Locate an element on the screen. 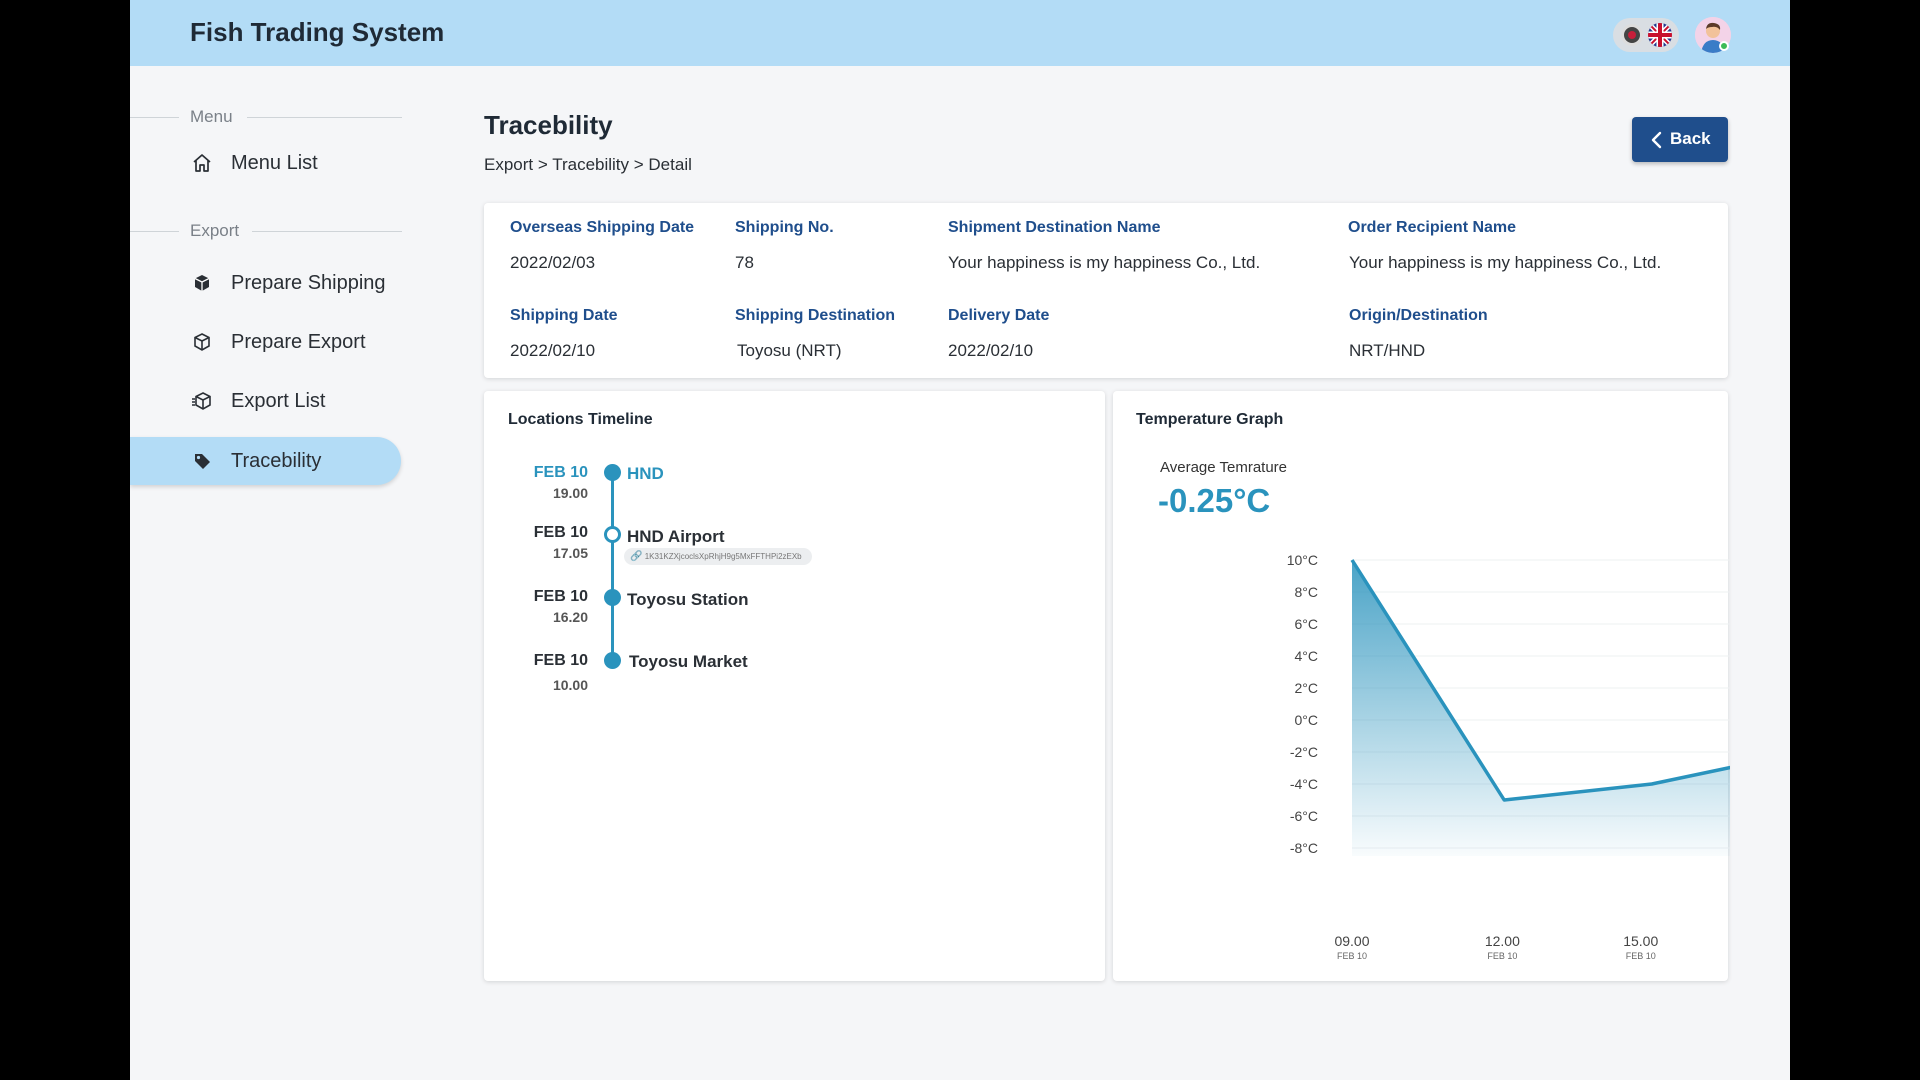 This screenshot has width=1920, height=1080. shipping-destination-value: Toyosu (NRT) is located at coordinates (789, 350).